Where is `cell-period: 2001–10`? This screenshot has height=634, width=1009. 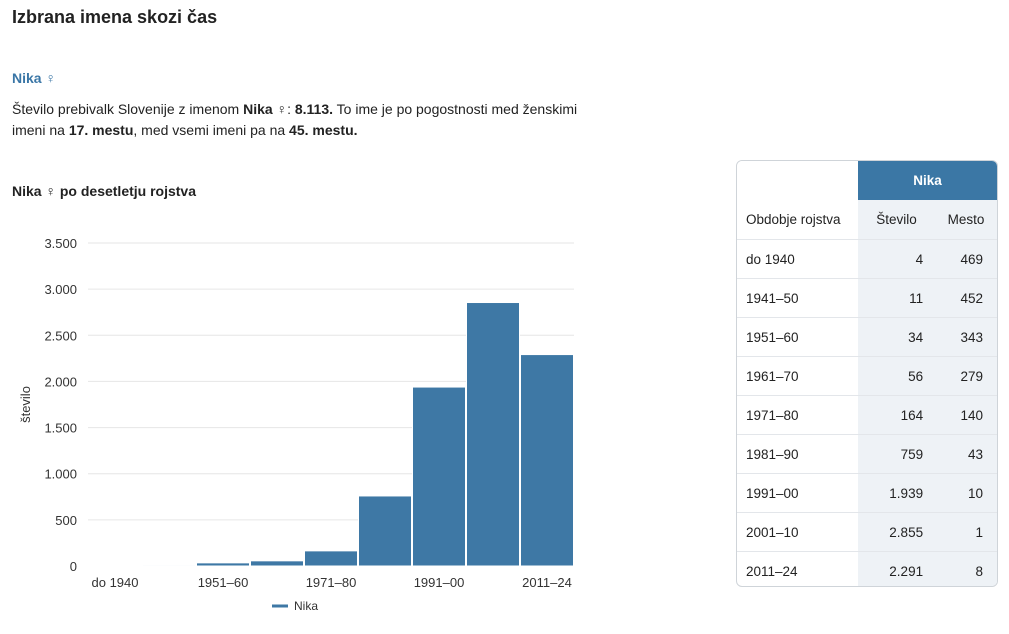 cell-period: 2001–10 is located at coordinates (797, 532).